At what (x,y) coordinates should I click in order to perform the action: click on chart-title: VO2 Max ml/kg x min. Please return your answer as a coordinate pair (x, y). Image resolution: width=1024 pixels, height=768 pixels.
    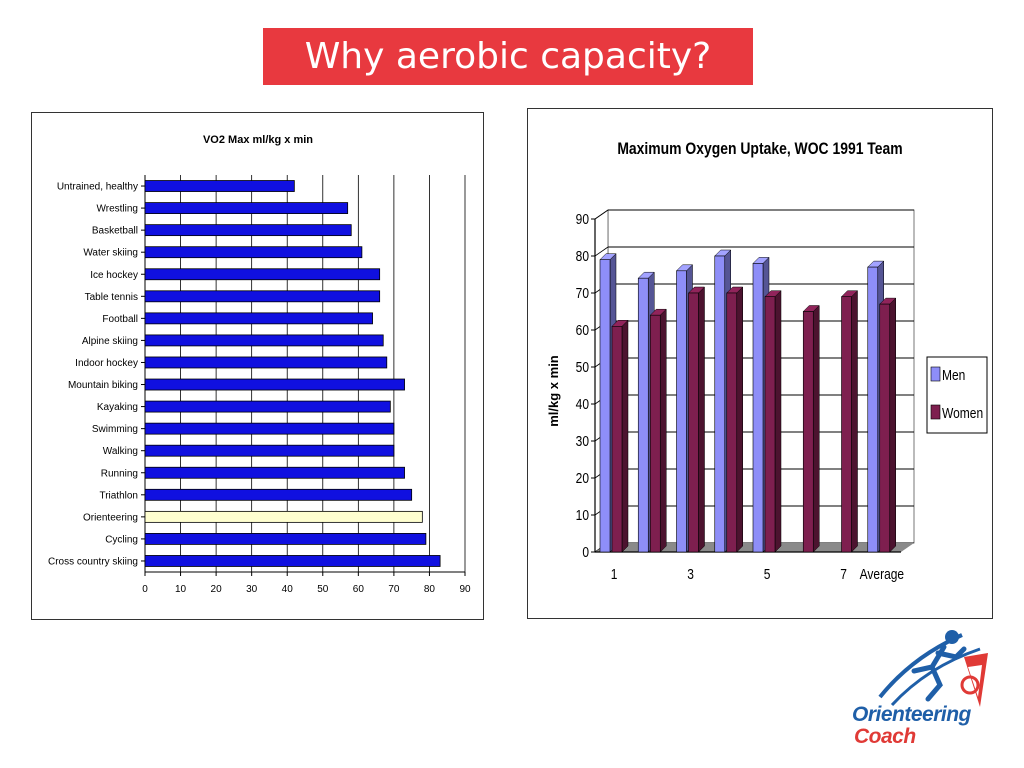
    Looking at the image, I should click on (258, 140).